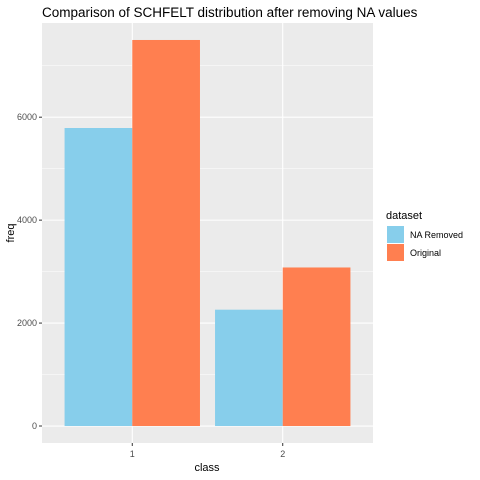  I want to click on y-tick-label: 0, so click(34, 426).